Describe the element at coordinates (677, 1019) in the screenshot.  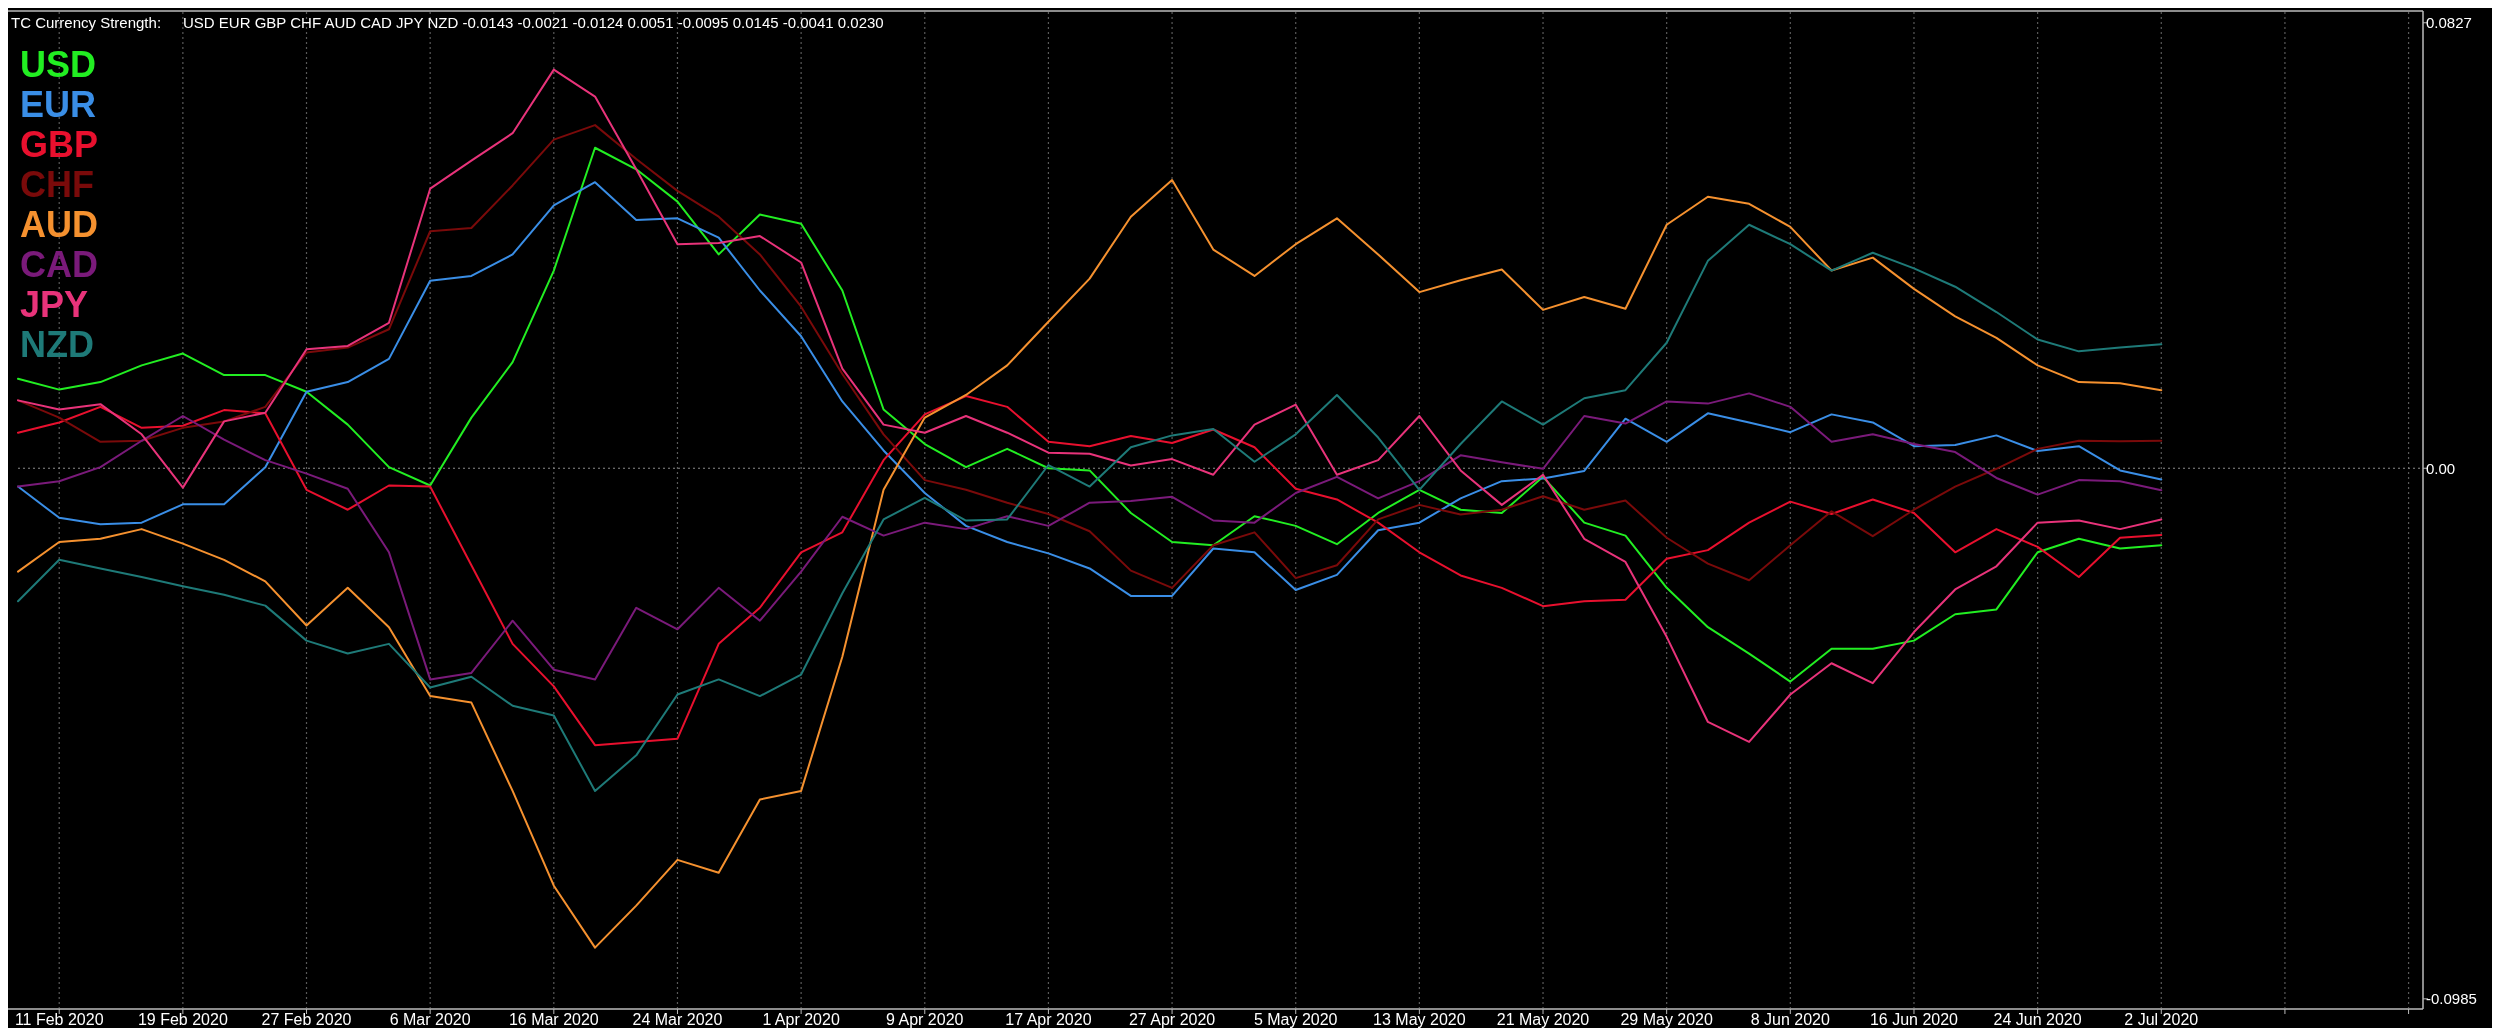
I see `x-tick-label: 24 Mar 2020` at that location.